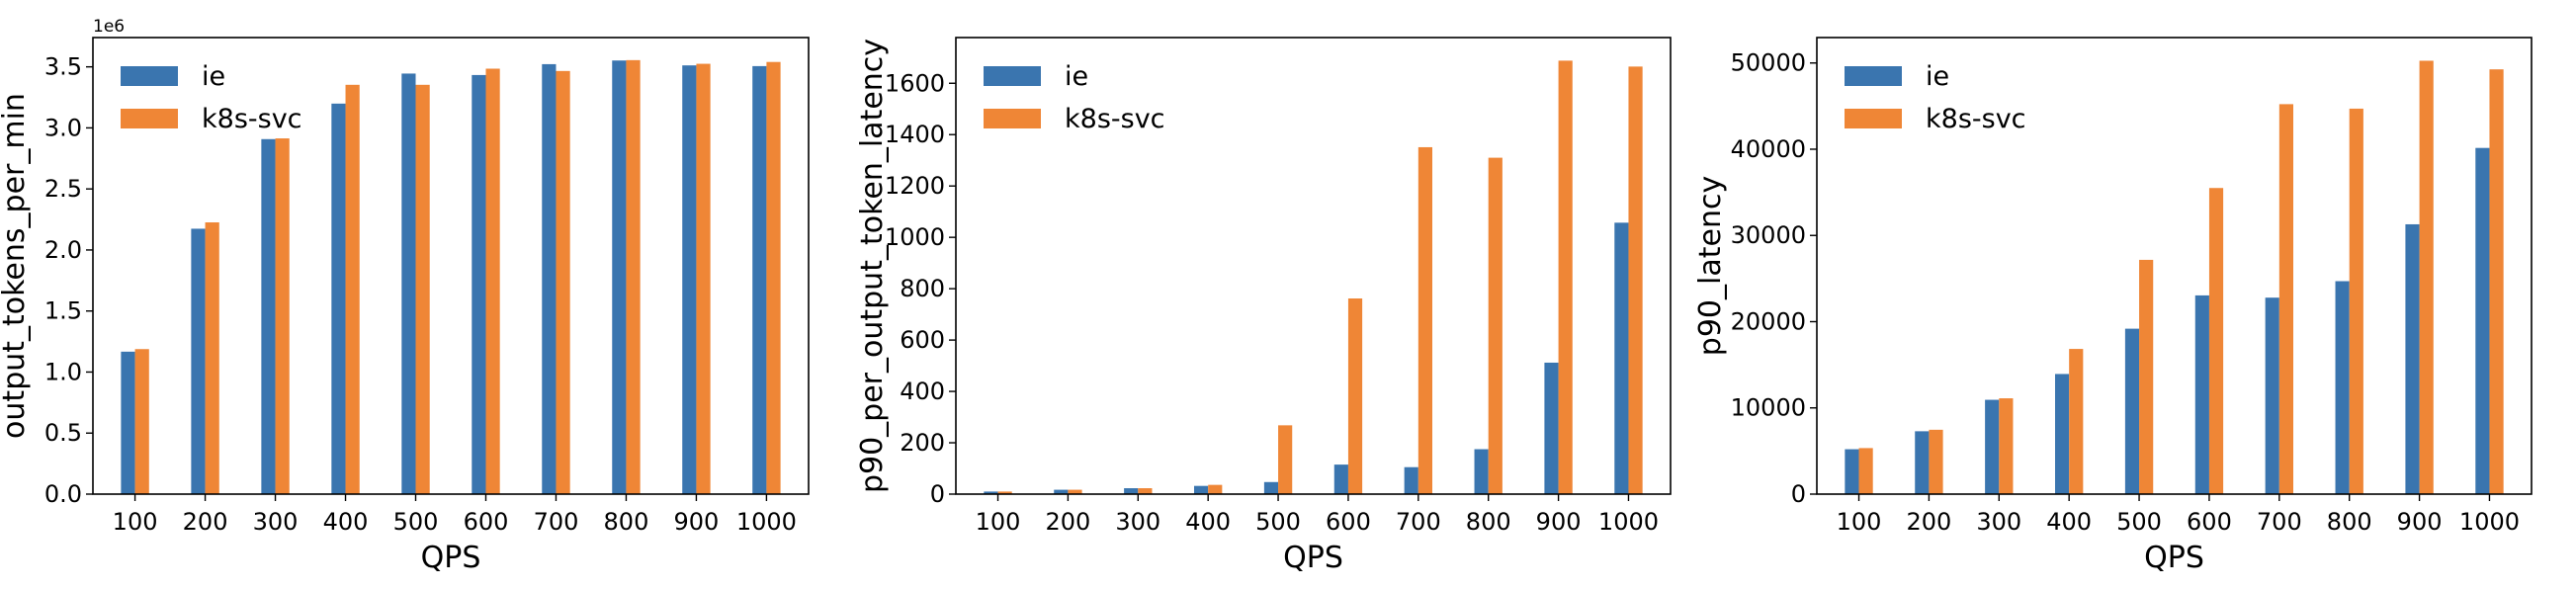 The width and height of the screenshot is (2576, 589). Describe the element at coordinates (1768, 63) in the screenshot. I see `y-tick-label: 50000` at that location.